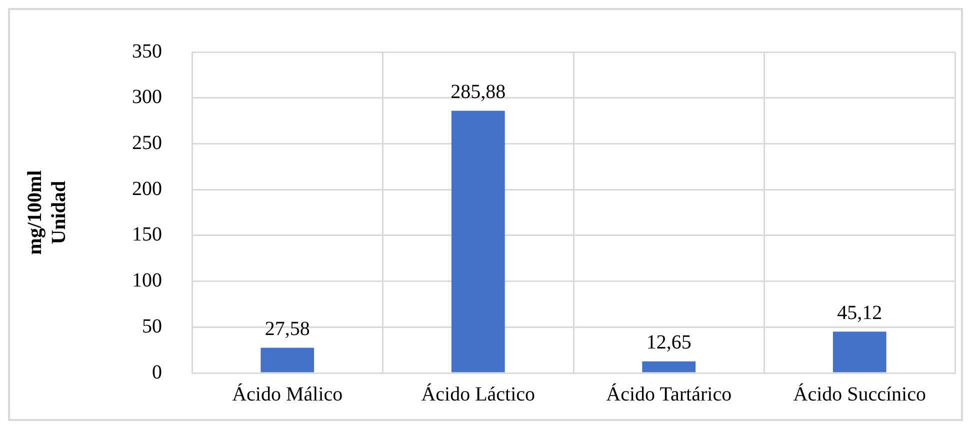 The image size is (971, 429). What do you see at coordinates (147, 97) in the screenshot?
I see `y-tick-label: 300` at bounding box center [147, 97].